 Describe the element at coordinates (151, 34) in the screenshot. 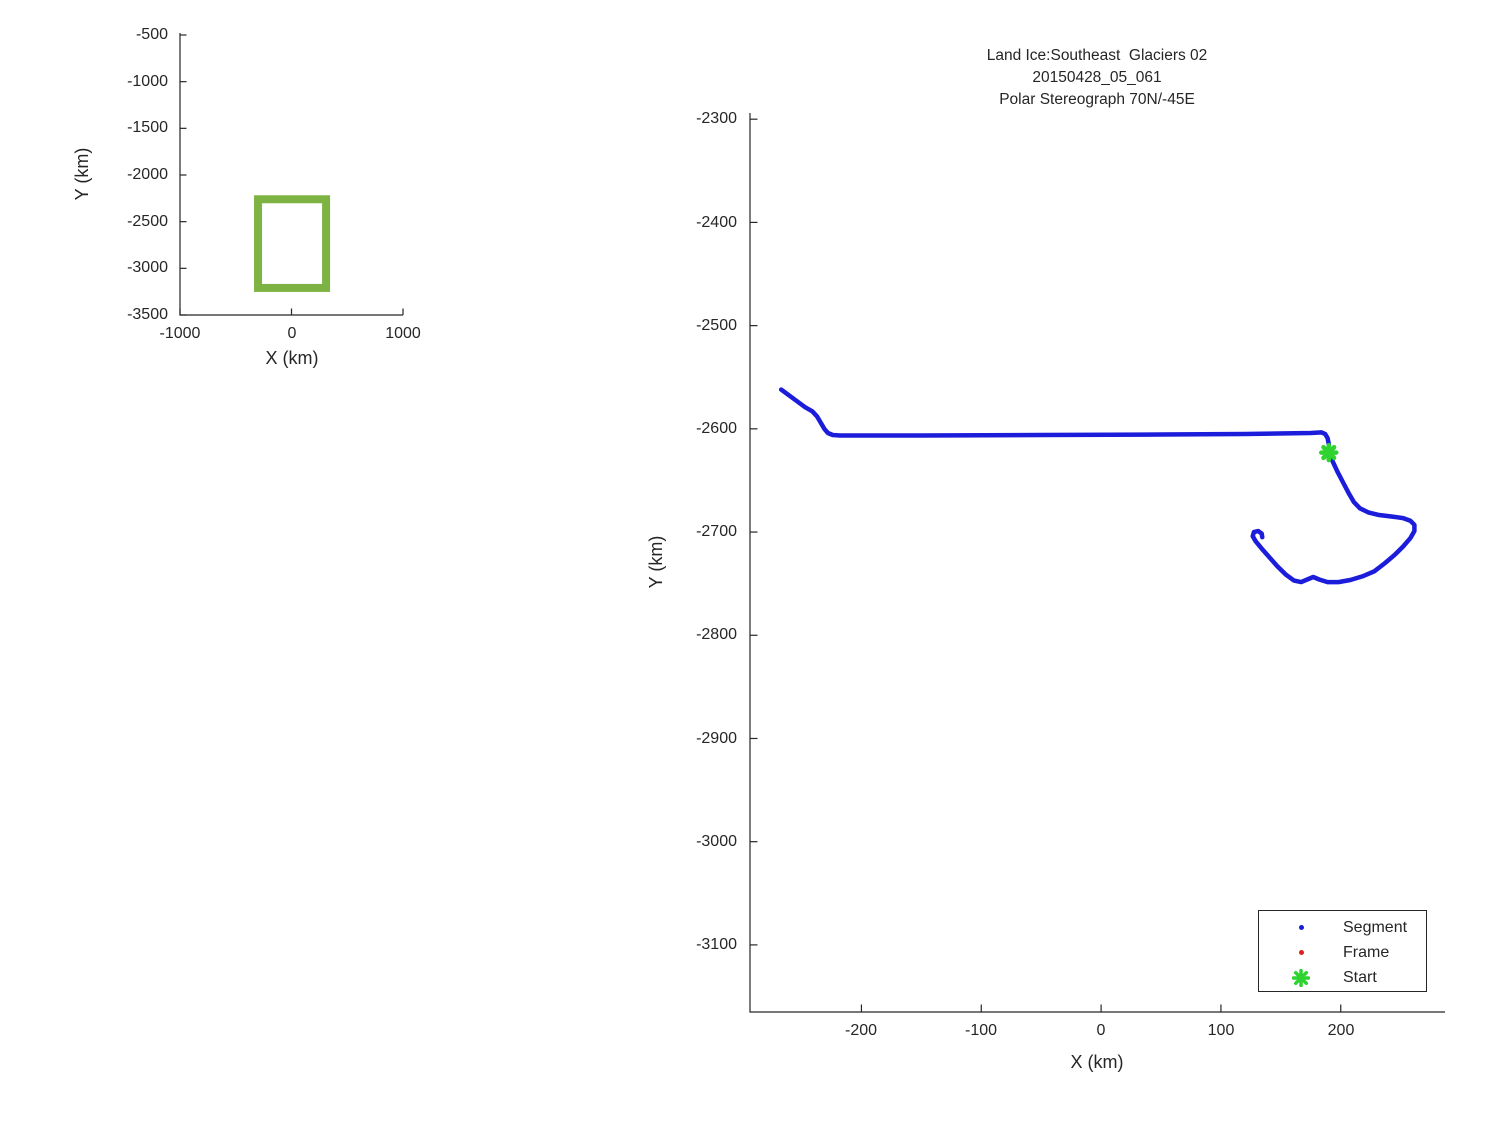

I see `y-tick-label: -500` at that location.